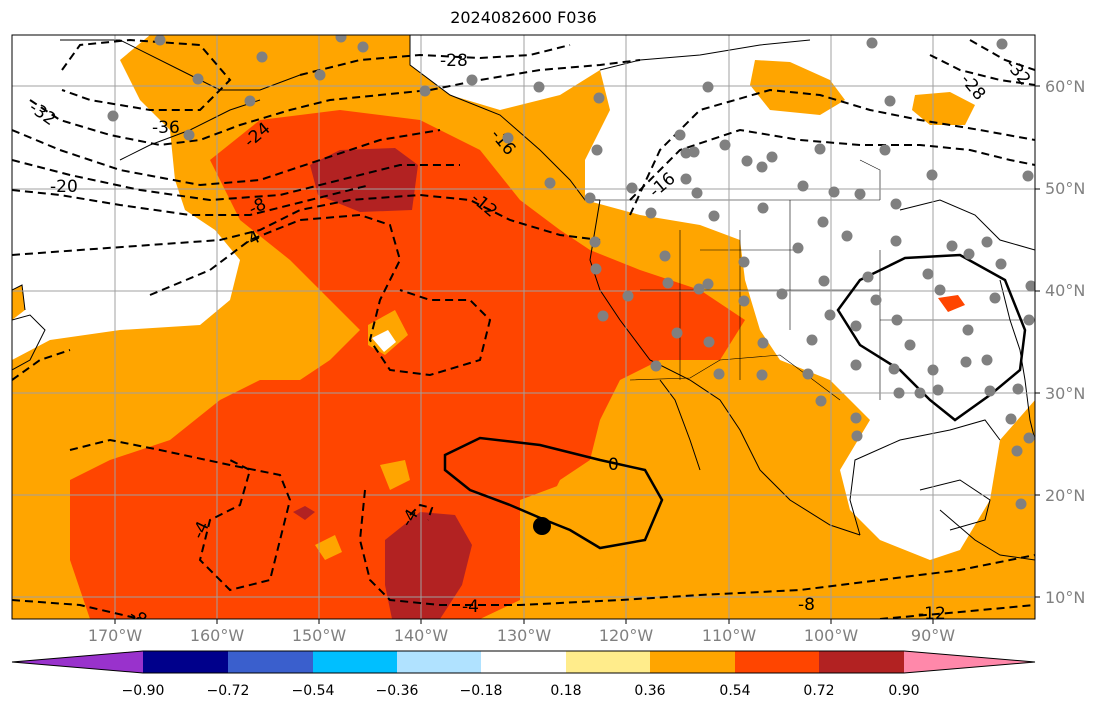 The image size is (1105, 712). What do you see at coordinates (1065, 188) in the screenshot?
I see `lat-label-50n: 50°N` at bounding box center [1065, 188].